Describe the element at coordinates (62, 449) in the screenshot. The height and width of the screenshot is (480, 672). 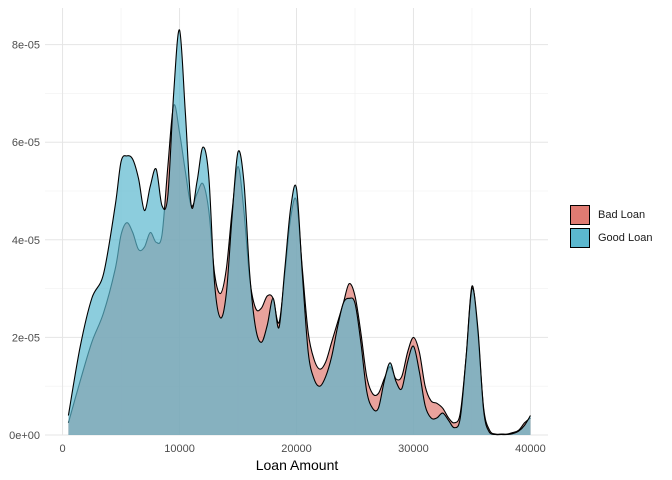
I see `x-tick-label: 0` at that location.